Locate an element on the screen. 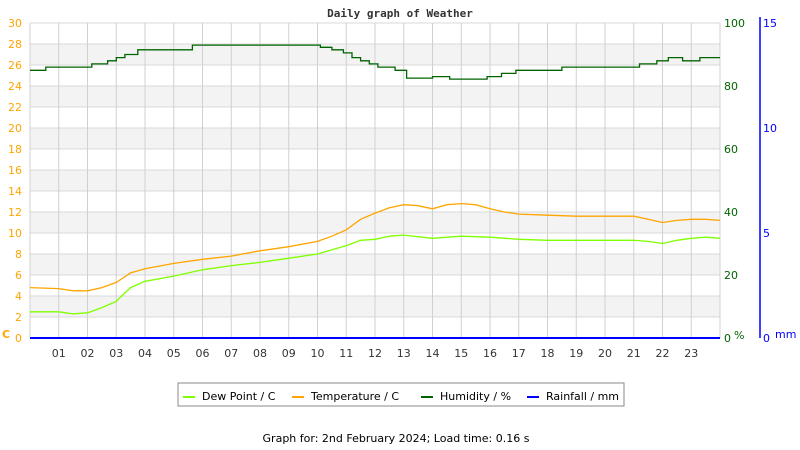  y-left-tick-label: 12 is located at coordinates (15, 212).